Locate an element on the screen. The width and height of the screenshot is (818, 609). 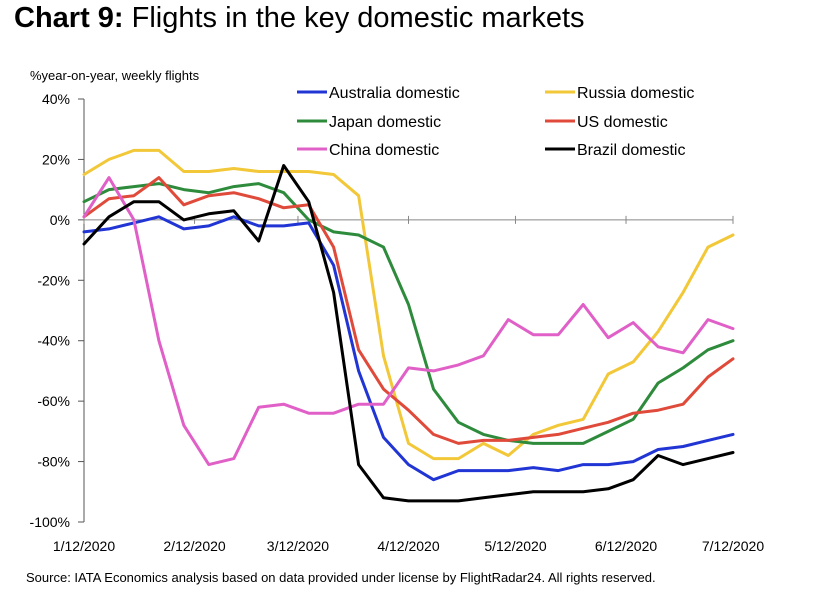
x-tick-label: 7/12/2020 is located at coordinates (733, 546).